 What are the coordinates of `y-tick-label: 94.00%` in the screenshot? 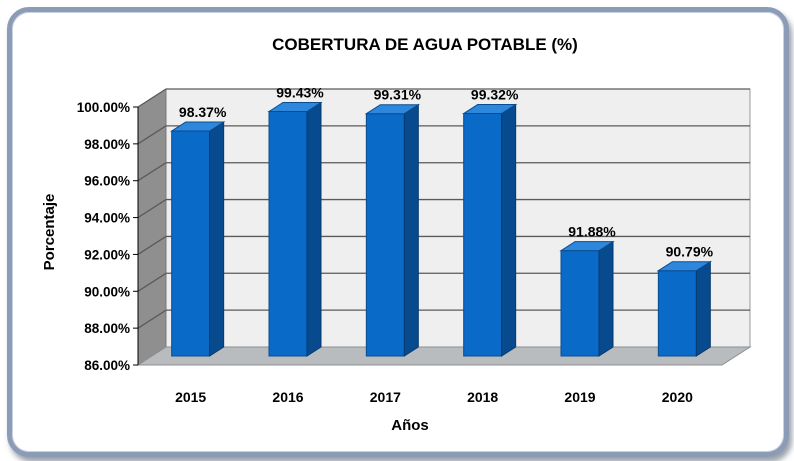 It's located at (107, 218).